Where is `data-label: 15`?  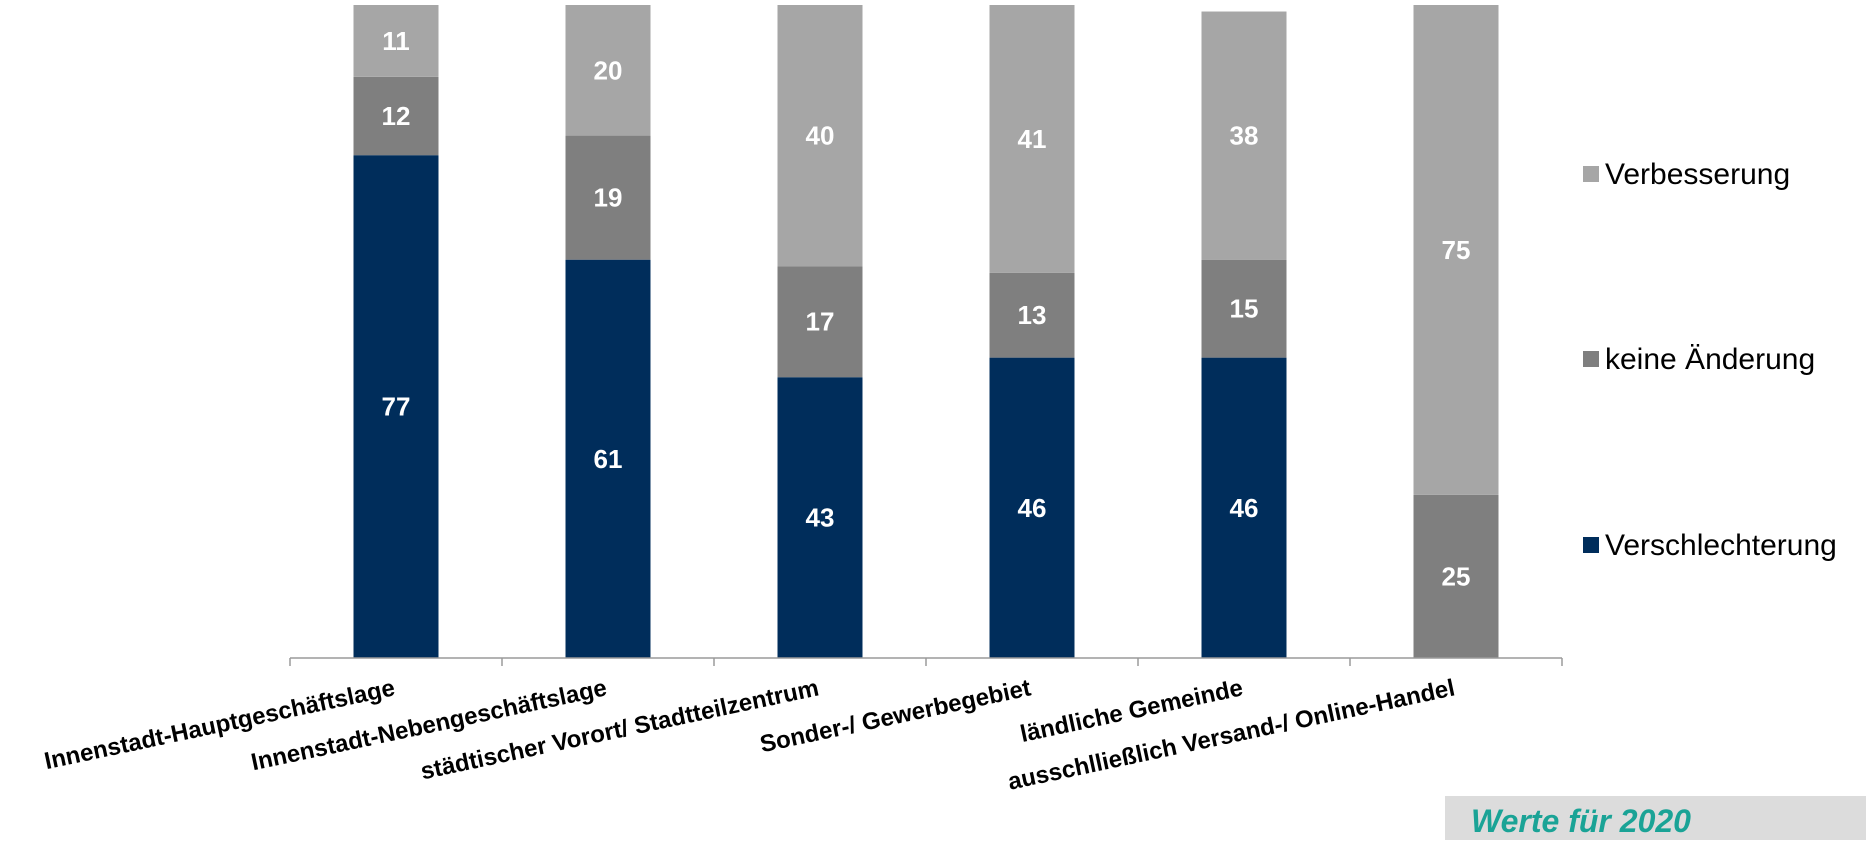
data-label: 15 is located at coordinates (1244, 309).